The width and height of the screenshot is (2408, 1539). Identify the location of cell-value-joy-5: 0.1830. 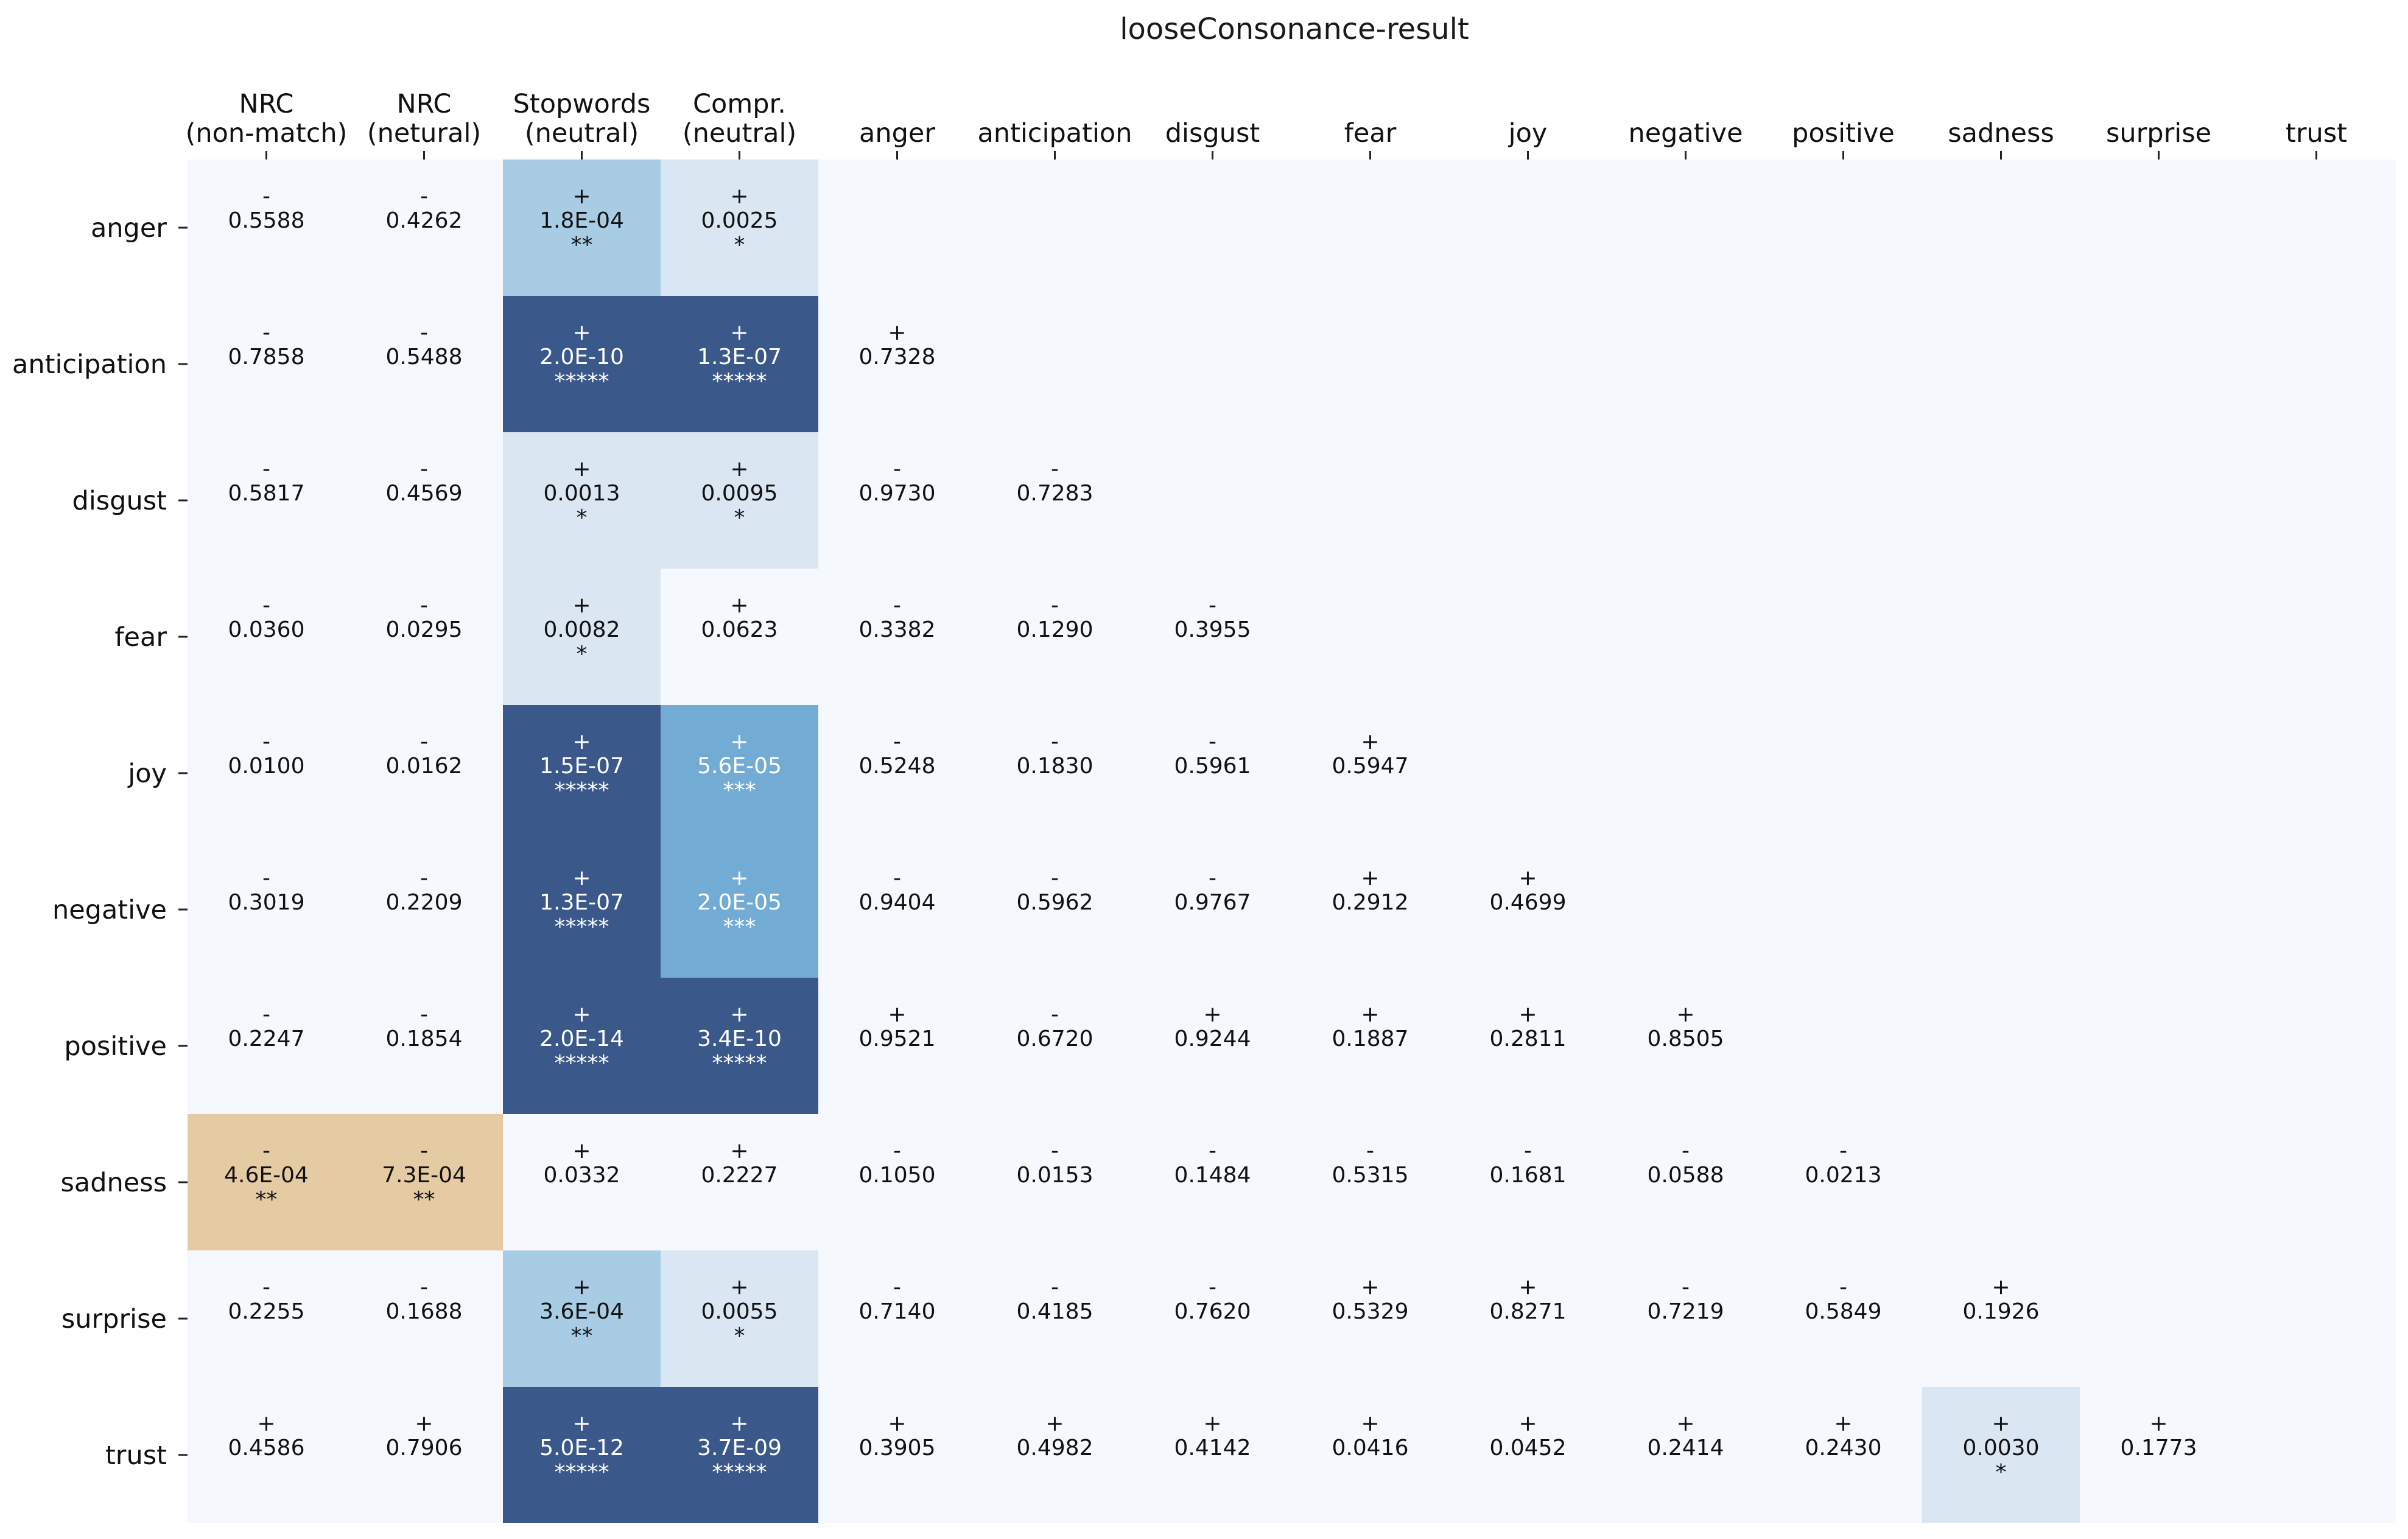
(1055, 766).